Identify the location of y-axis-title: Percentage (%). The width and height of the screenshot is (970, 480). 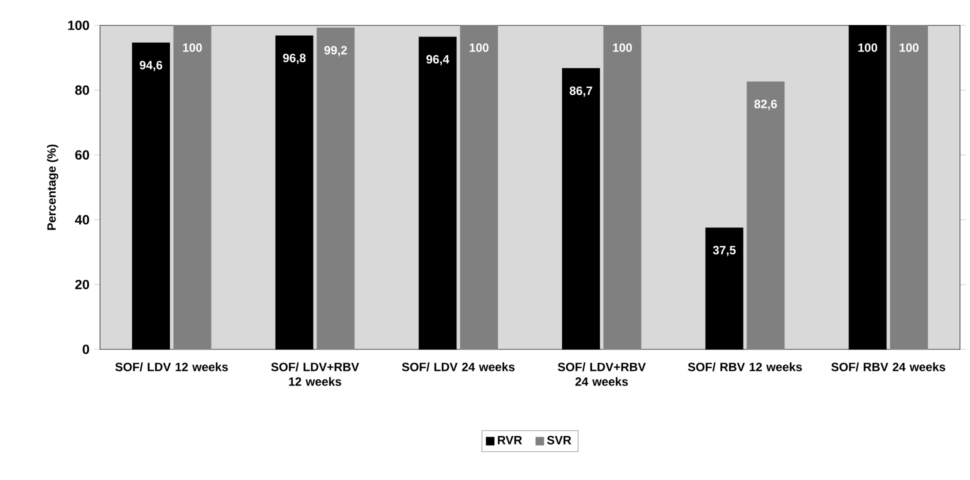
(52, 187).